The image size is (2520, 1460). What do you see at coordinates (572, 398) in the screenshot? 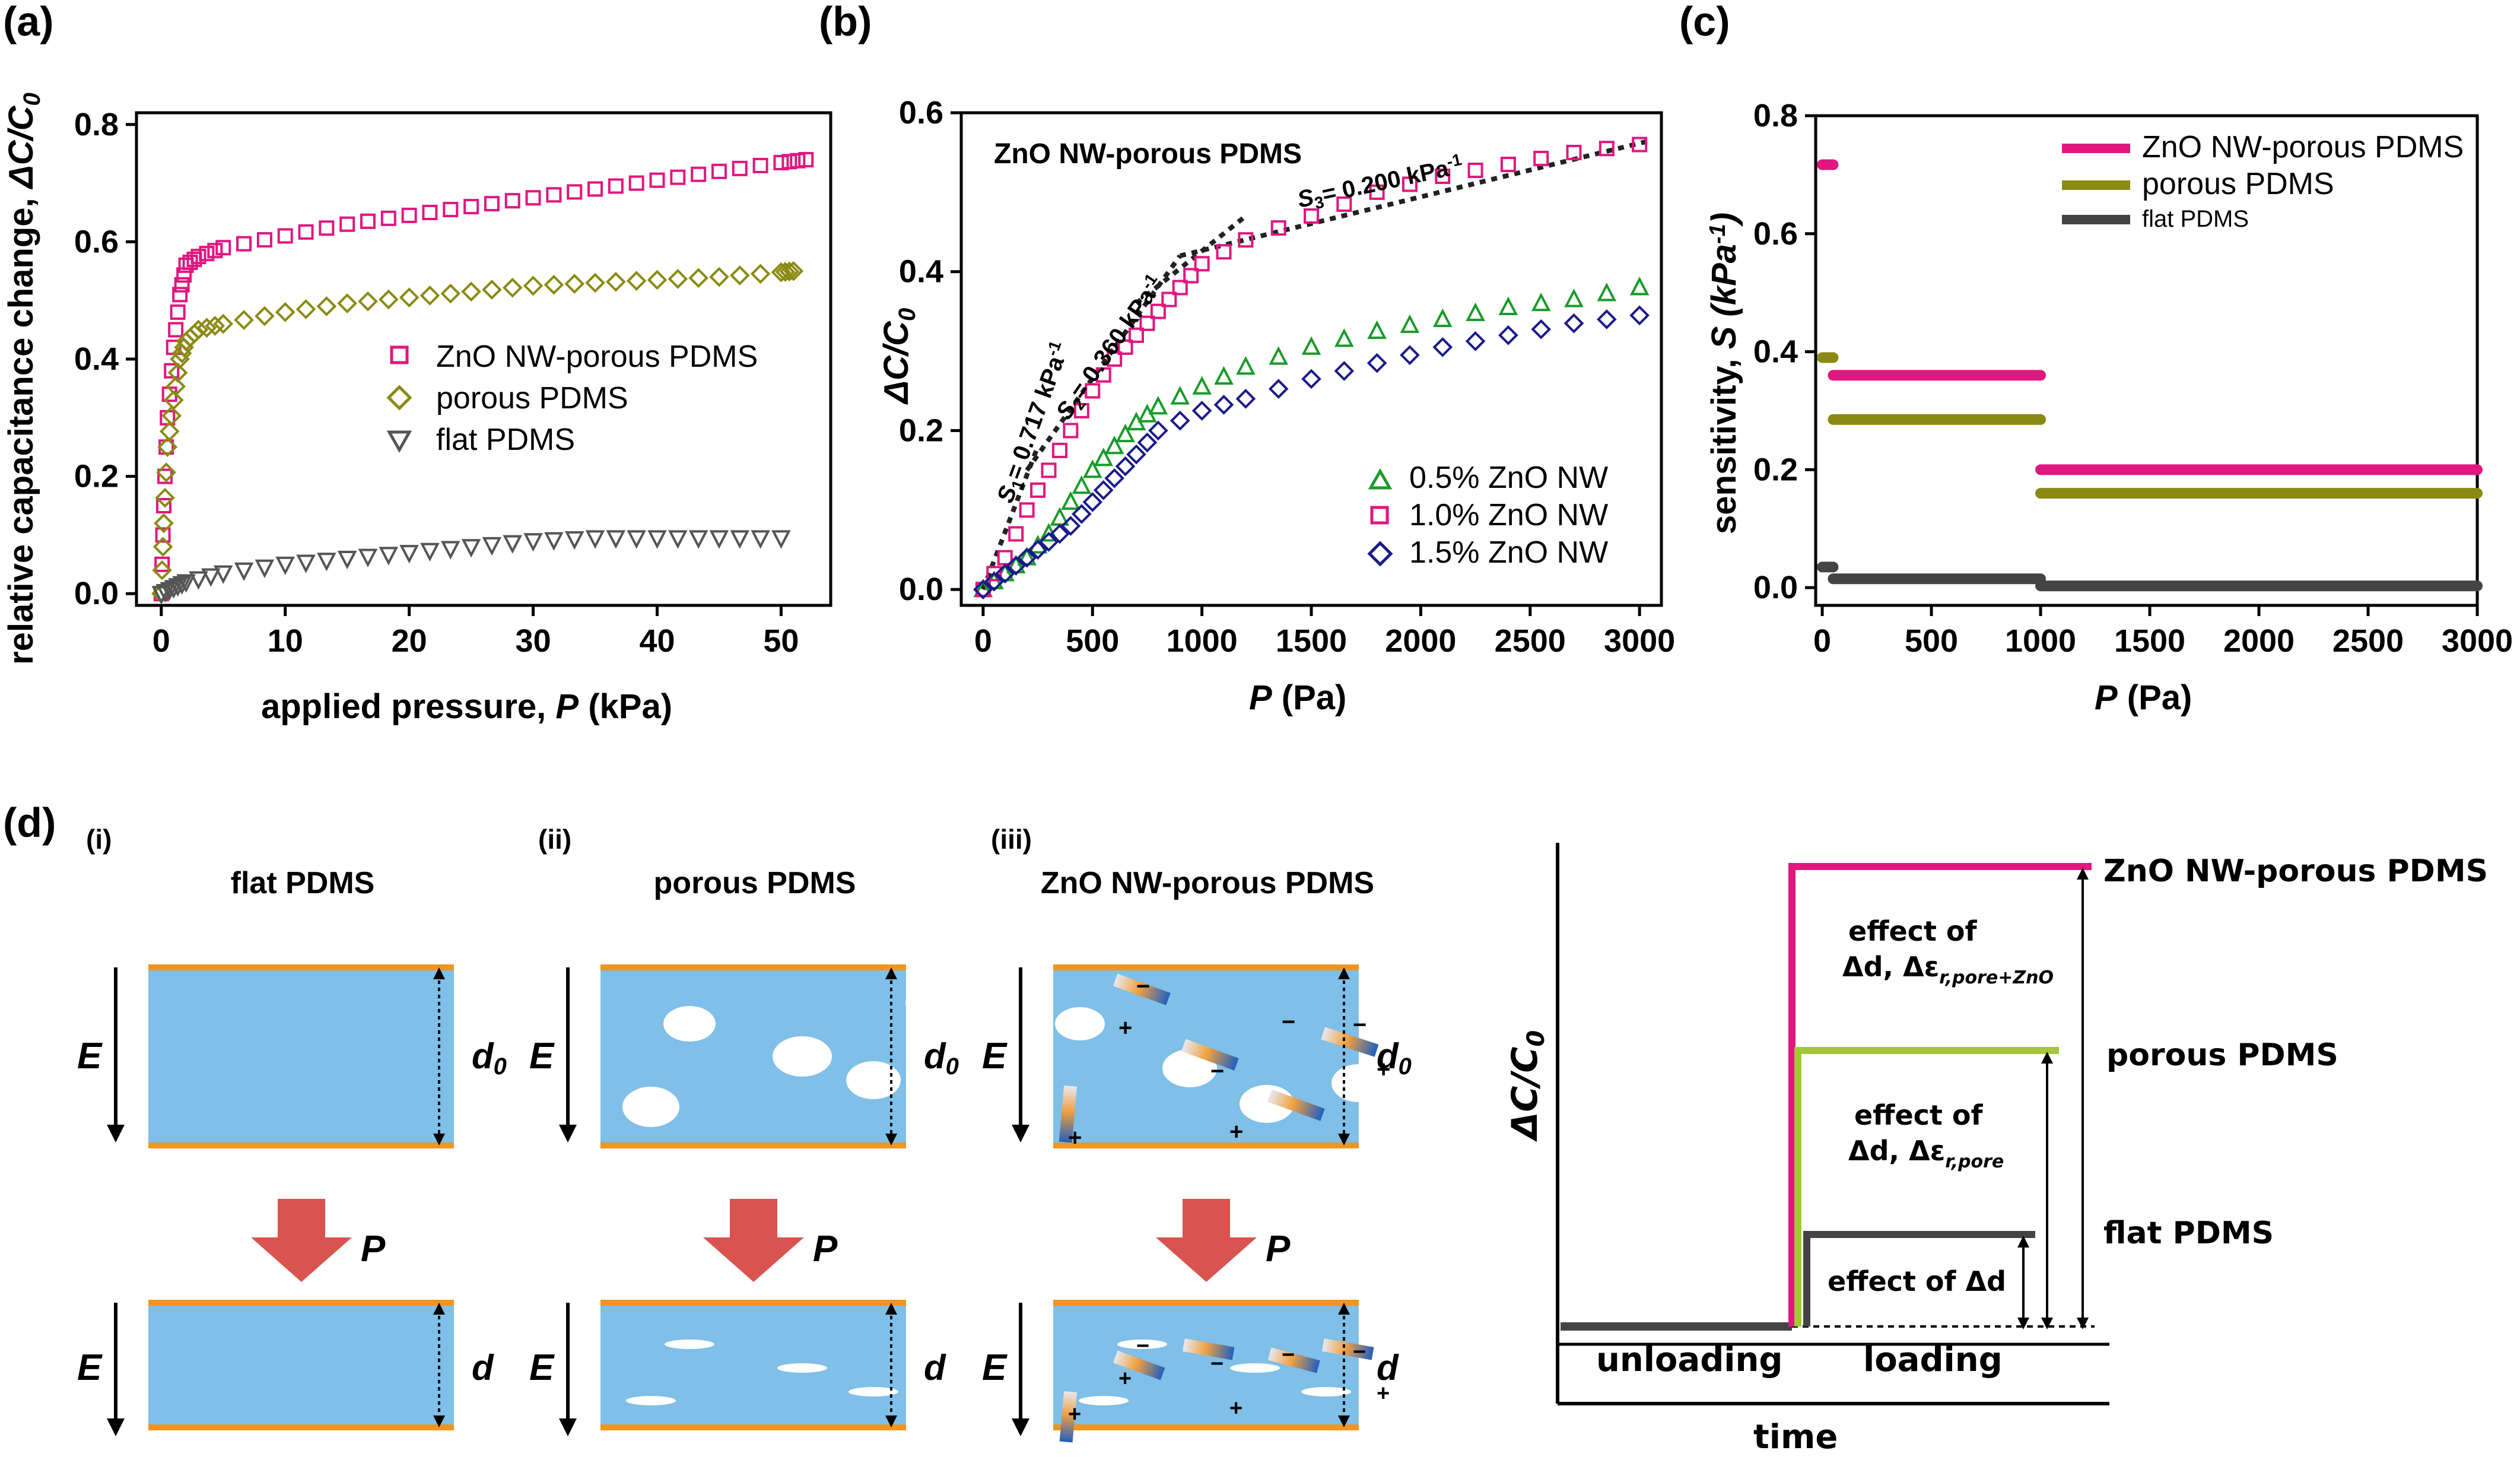
I see `legend: ZnO NW-porous PDMS porous PDMS flat PDMS` at bounding box center [572, 398].